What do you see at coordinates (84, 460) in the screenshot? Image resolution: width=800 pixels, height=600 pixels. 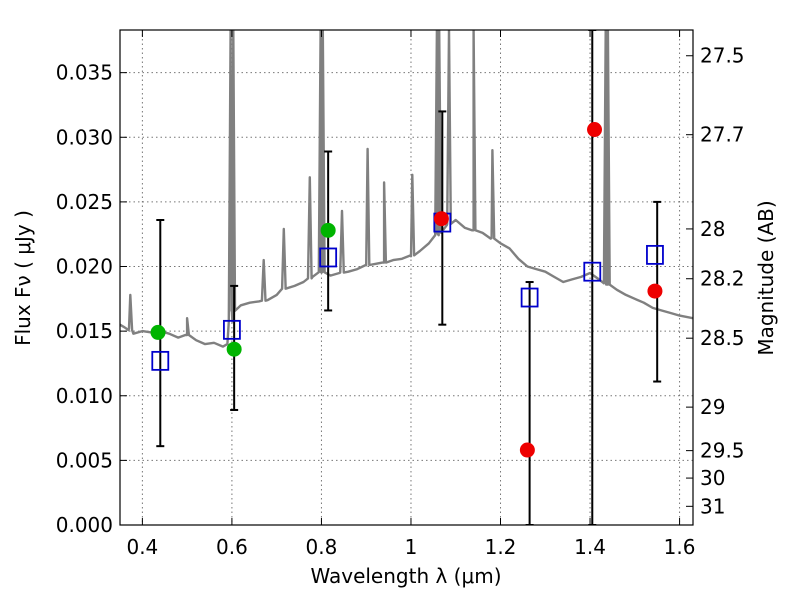 I see `y-tick-label: 0.005` at bounding box center [84, 460].